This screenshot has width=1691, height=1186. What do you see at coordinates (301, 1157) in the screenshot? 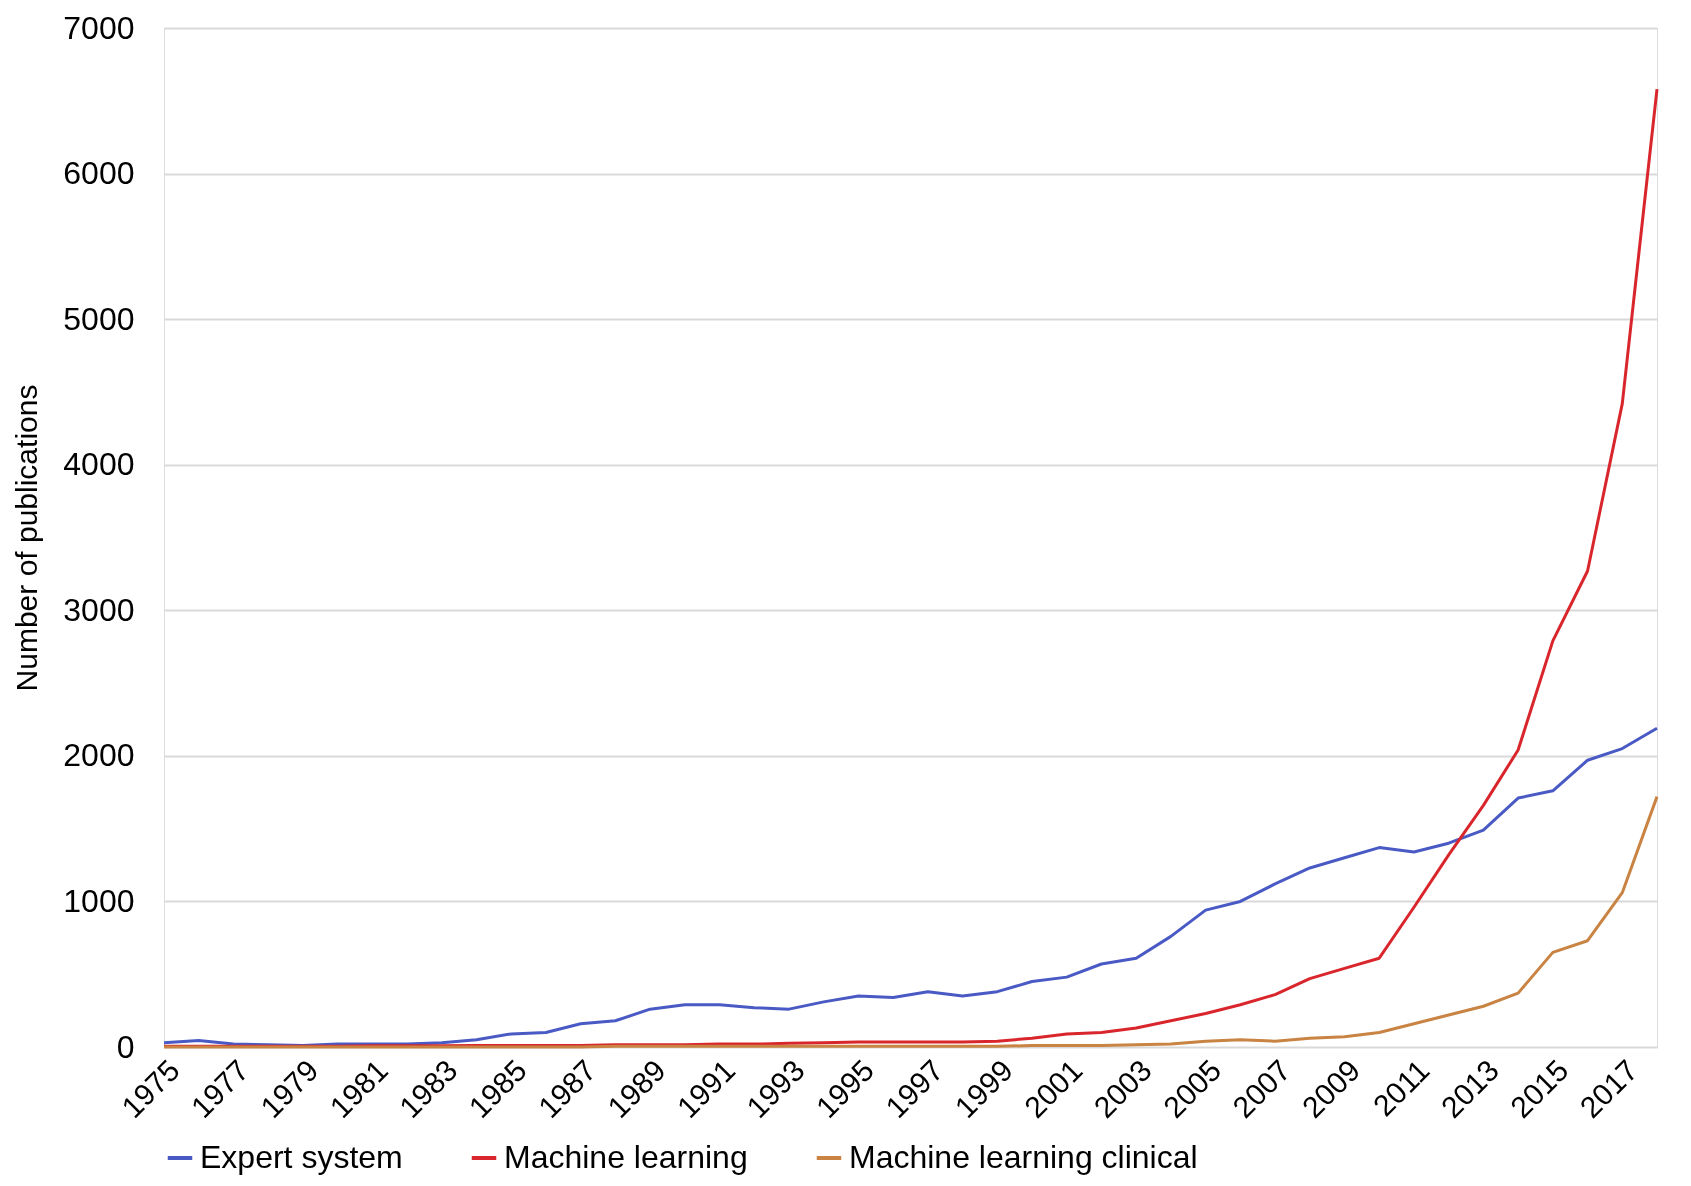
I see `legend-label: Expert system` at bounding box center [301, 1157].